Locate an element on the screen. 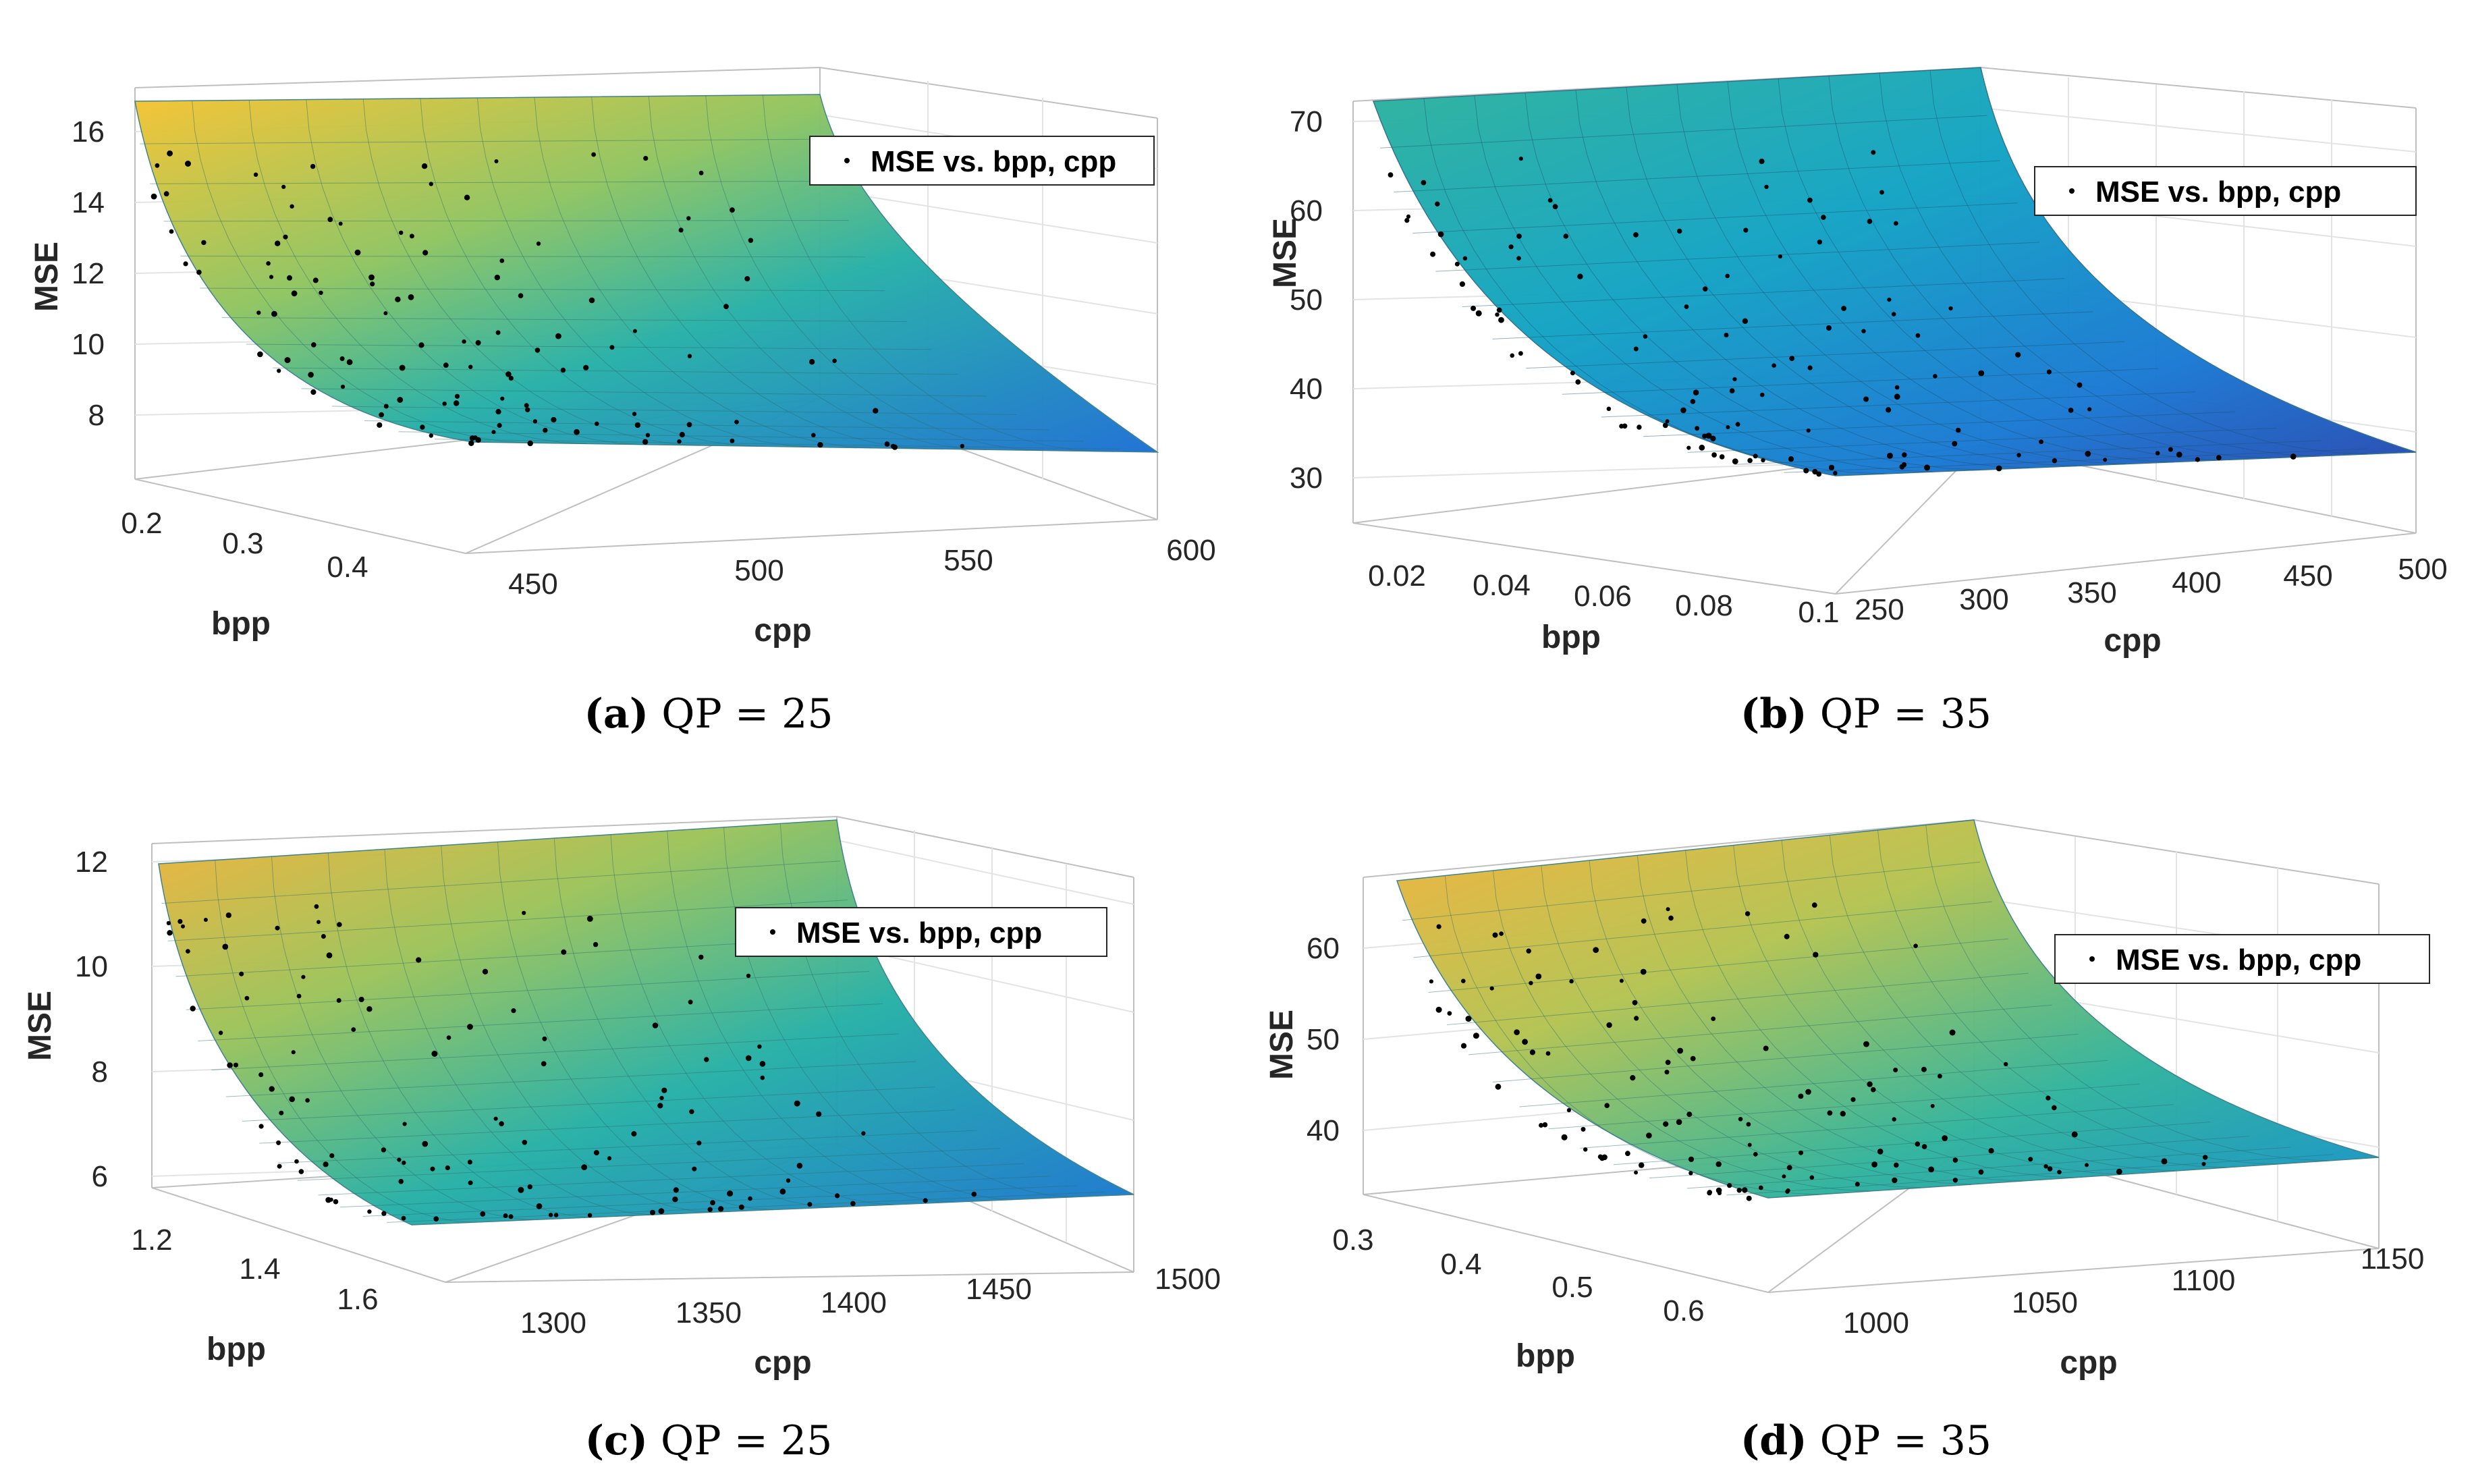 The width and height of the screenshot is (2472, 1484). z-tick-b-50: 50 is located at coordinates (1306, 300).